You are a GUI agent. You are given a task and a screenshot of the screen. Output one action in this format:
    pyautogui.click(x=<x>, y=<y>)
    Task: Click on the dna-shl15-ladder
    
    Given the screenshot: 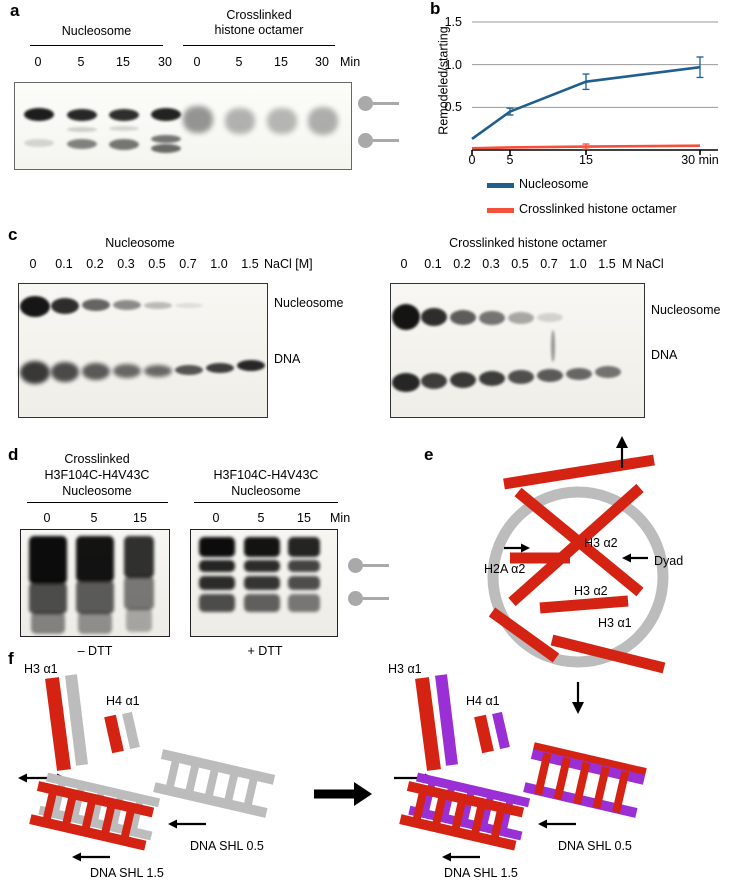 What is the action you would take?
    pyautogui.click(x=462, y=816)
    